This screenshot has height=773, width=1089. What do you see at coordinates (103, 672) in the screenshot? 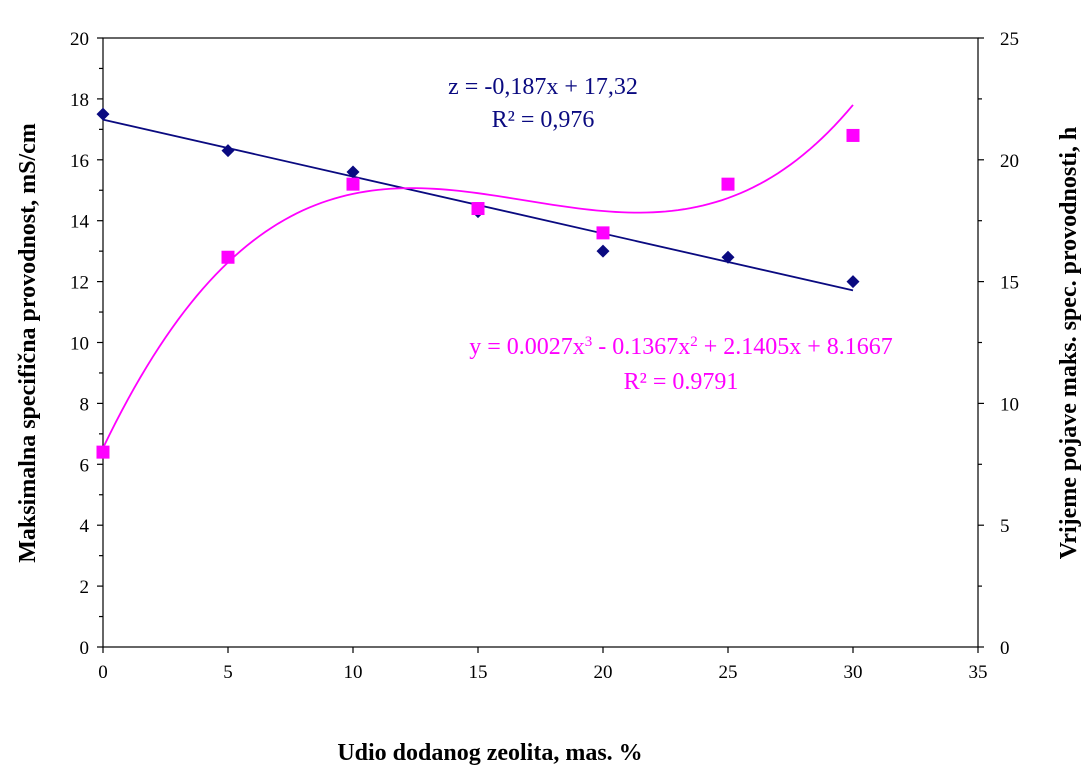
I see `x-tick-label: 0` at bounding box center [103, 672].